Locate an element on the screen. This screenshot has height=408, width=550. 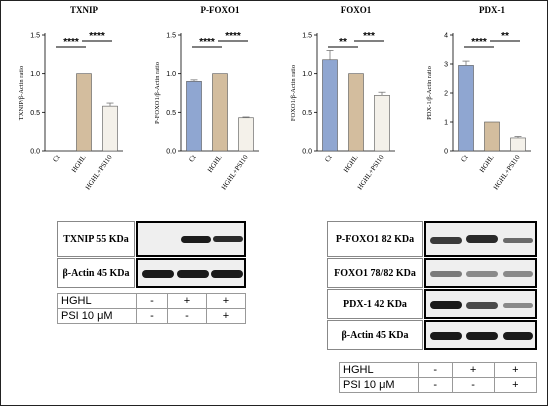
right-conditions-table: HGHL - + + PSI 10 μM - - + is located at coordinates (438, 377).